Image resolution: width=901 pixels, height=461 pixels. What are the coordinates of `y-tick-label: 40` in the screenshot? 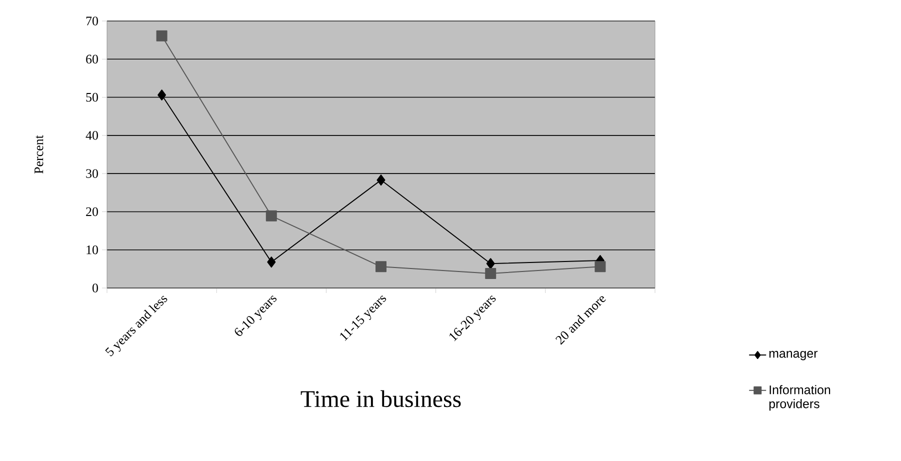 It's located at (92, 135).